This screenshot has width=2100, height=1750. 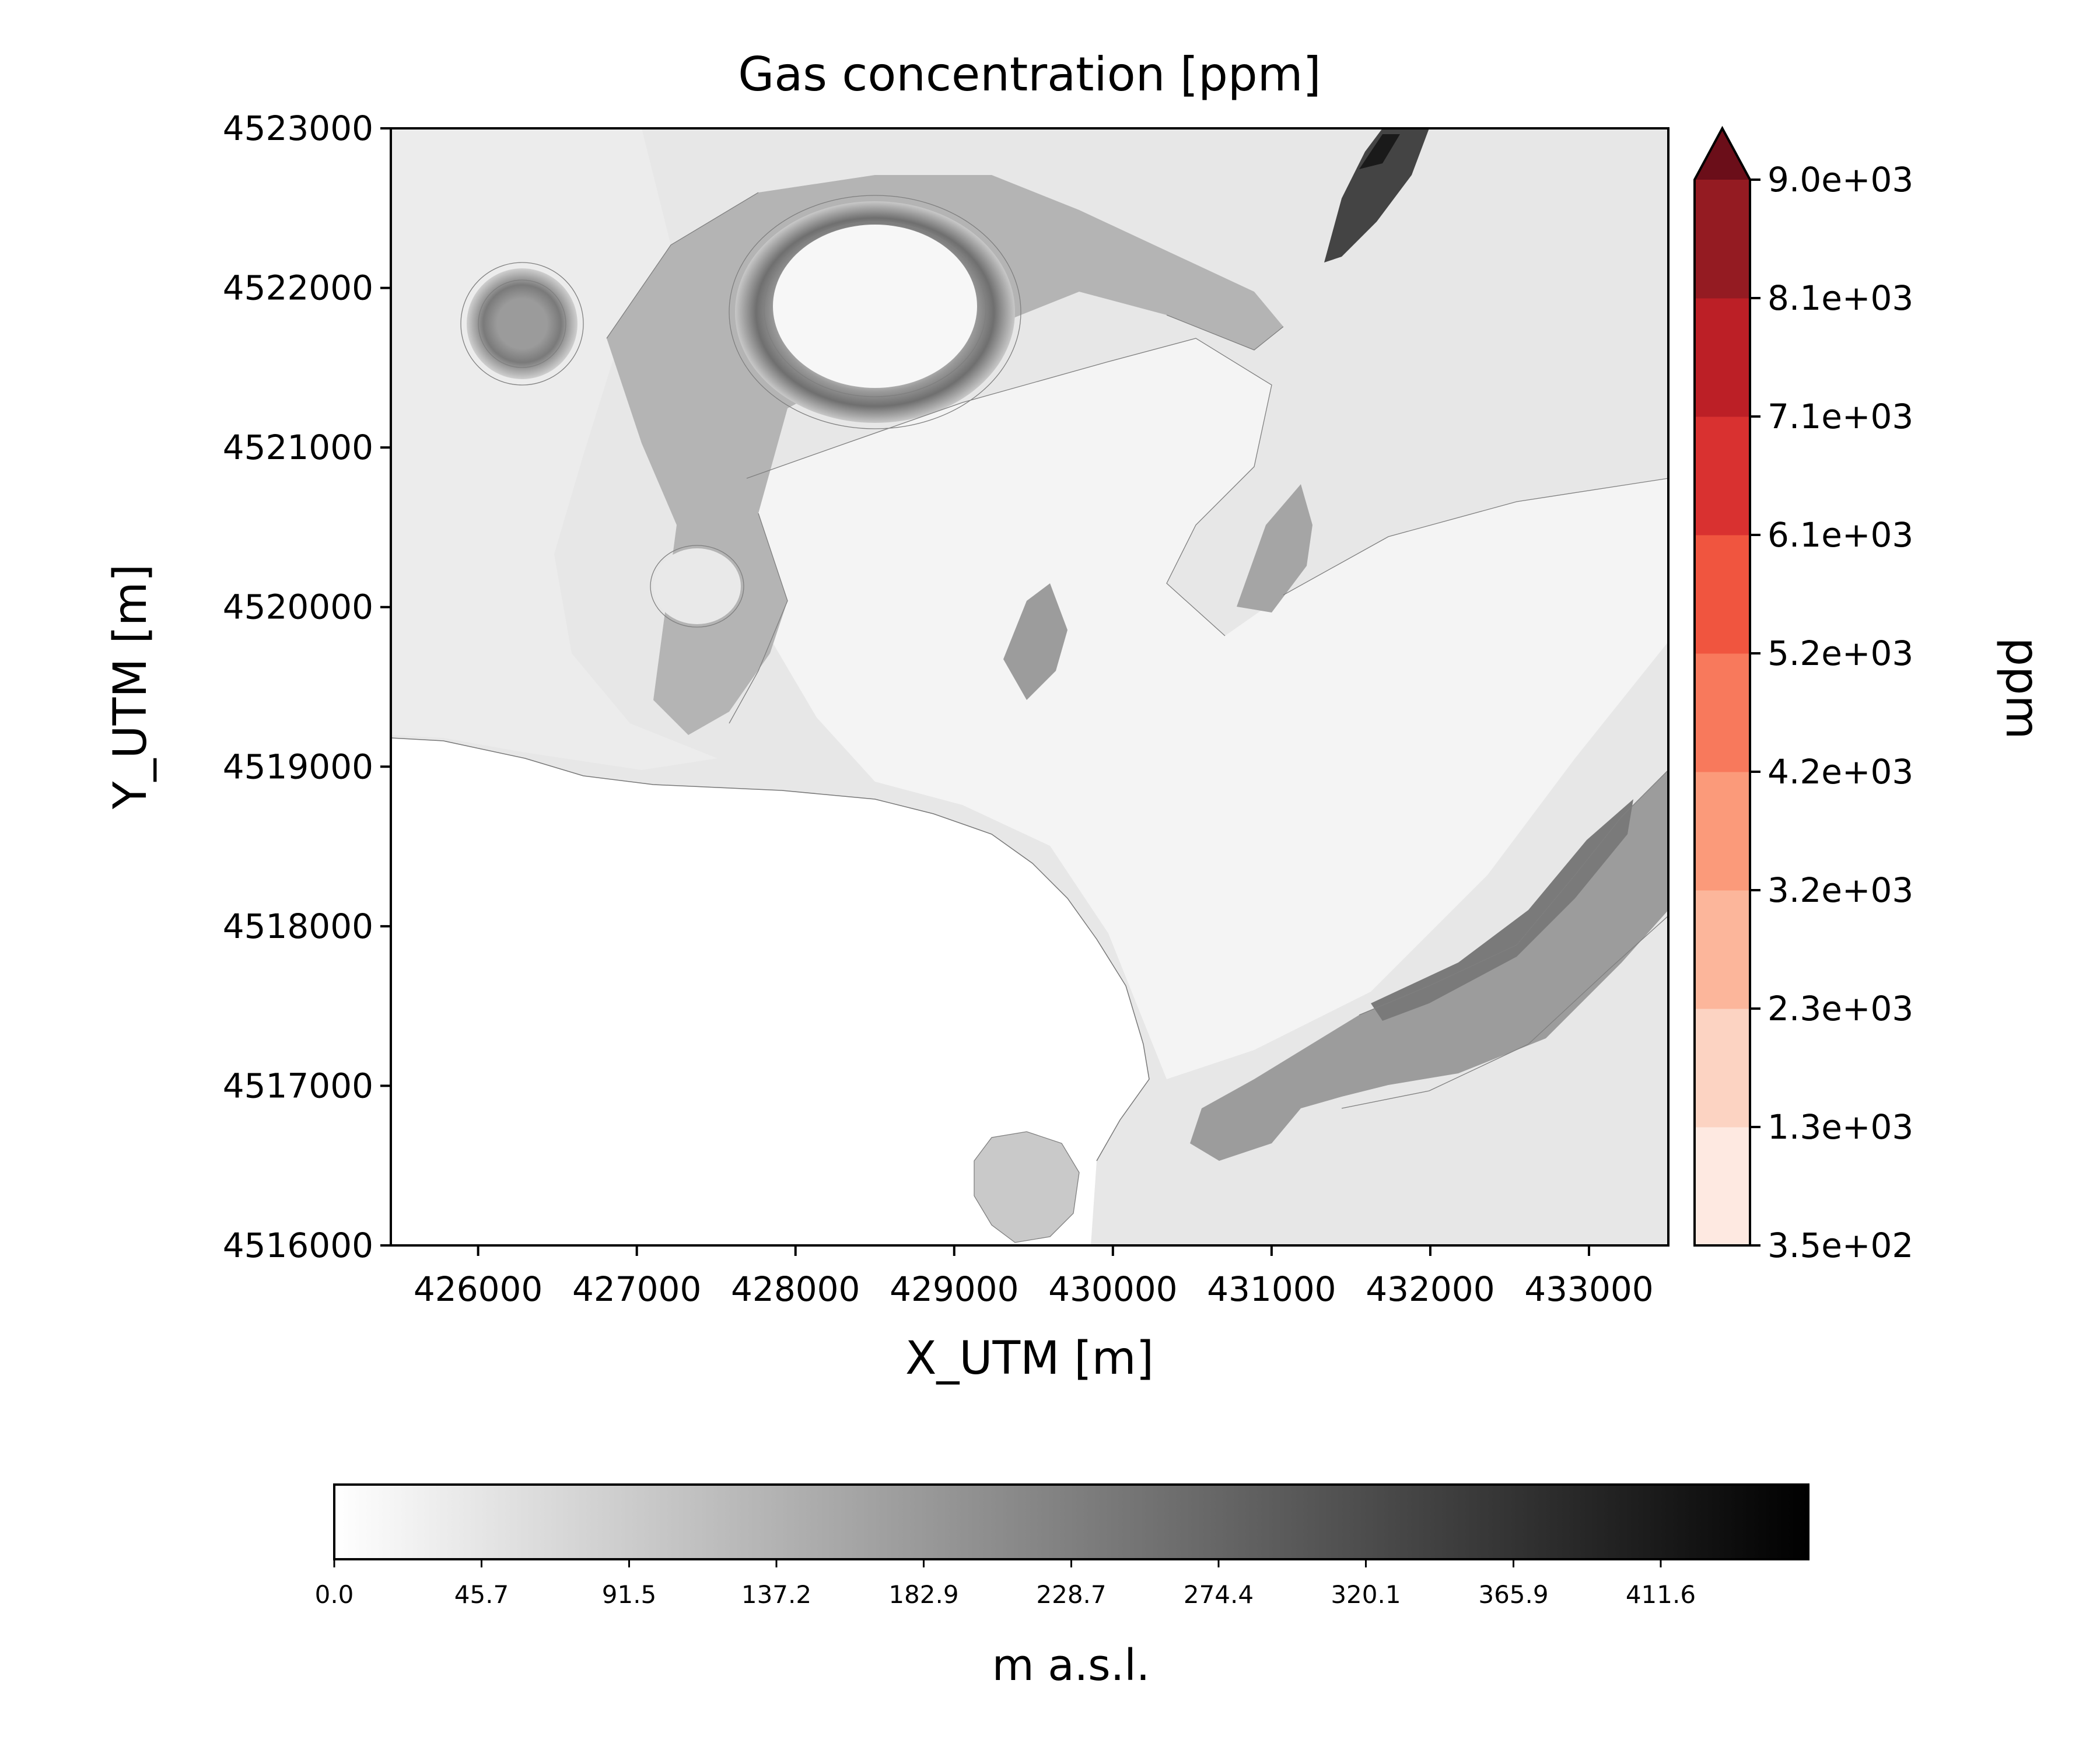 What do you see at coordinates (1029, 74) in the screenshot?
I see `chart-title: Gas concentration [ppm]` at bounding box center [1029, 74].